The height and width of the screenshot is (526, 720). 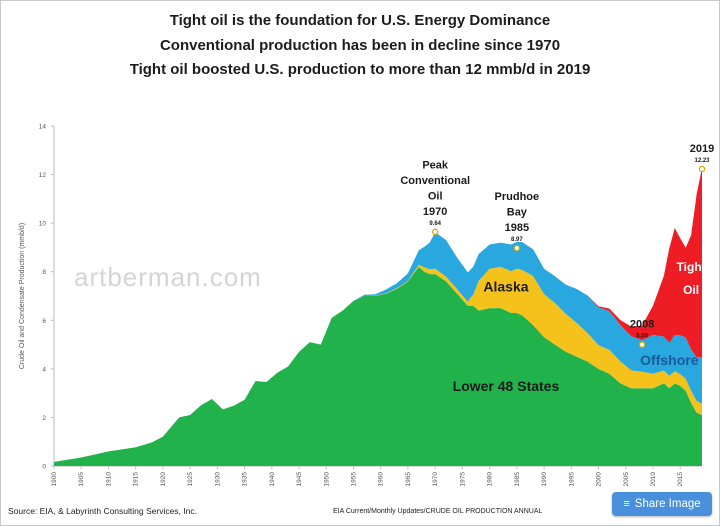 What do you see at coordinates (44, 418) in the screenshot?
I see `y-tick-label: 2` at bounding box center [44, 418].